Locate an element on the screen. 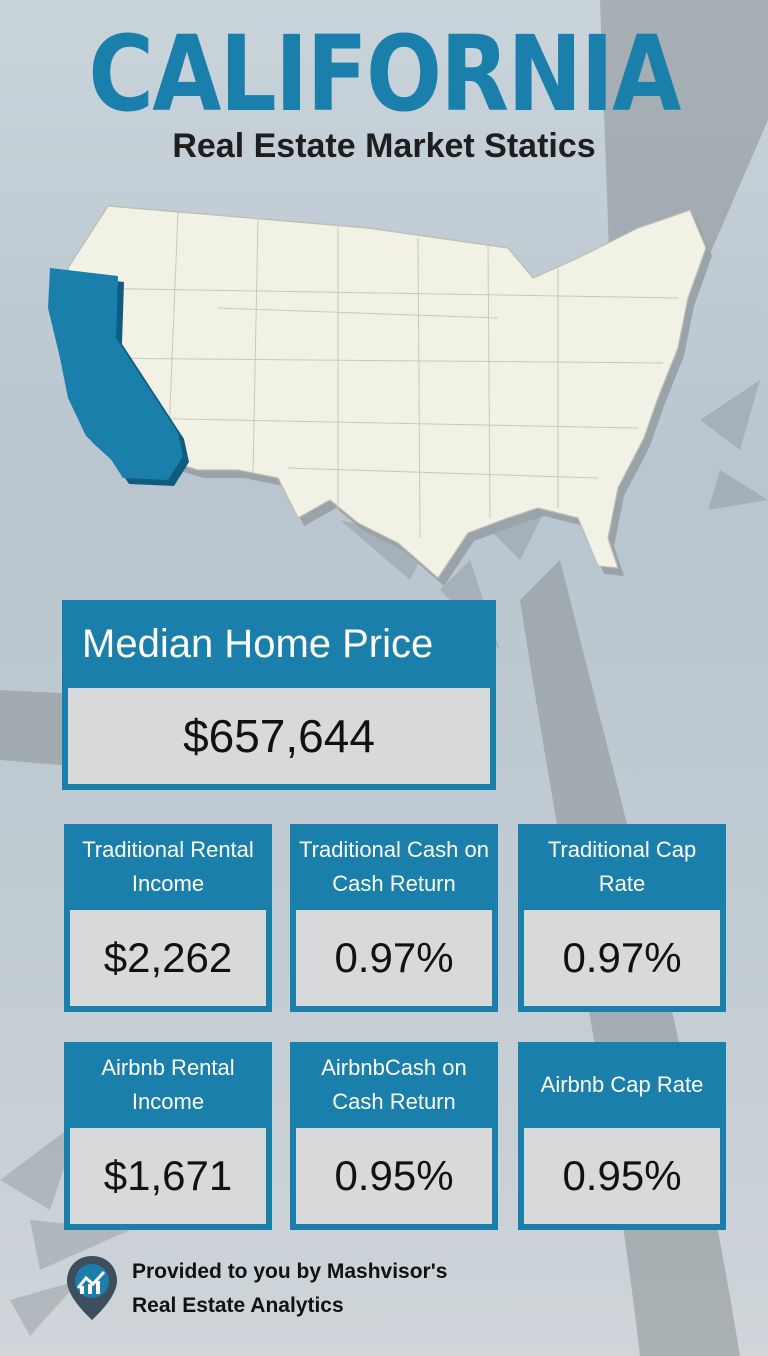 The height and width of the screenshot is (1356, 768). stat-value: $1,671 is located at coordinates (168, 1176).